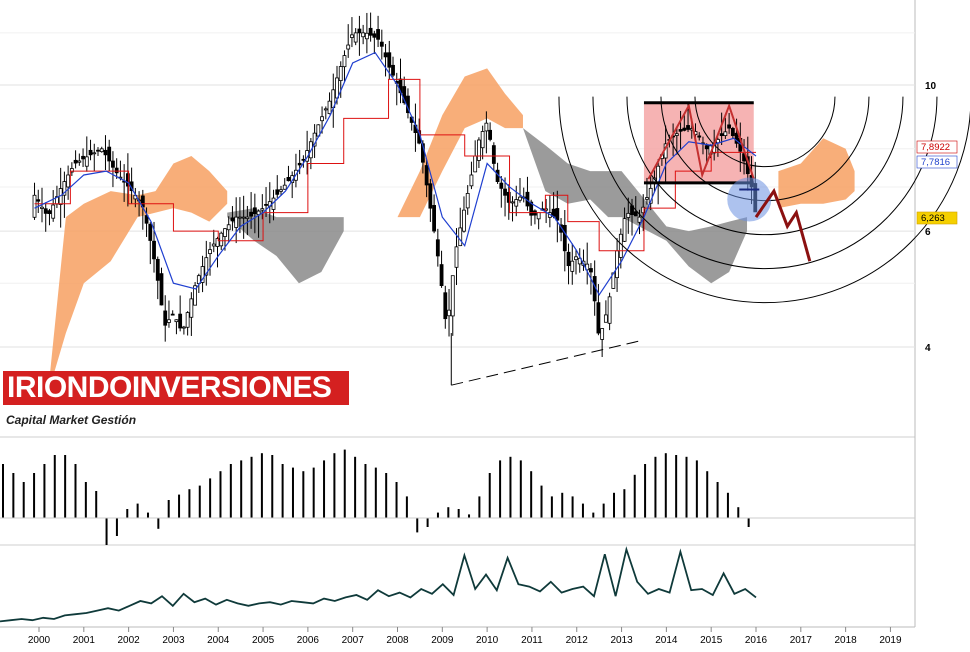  I want to click on x-tick-label: 2002, so click(129, 640).